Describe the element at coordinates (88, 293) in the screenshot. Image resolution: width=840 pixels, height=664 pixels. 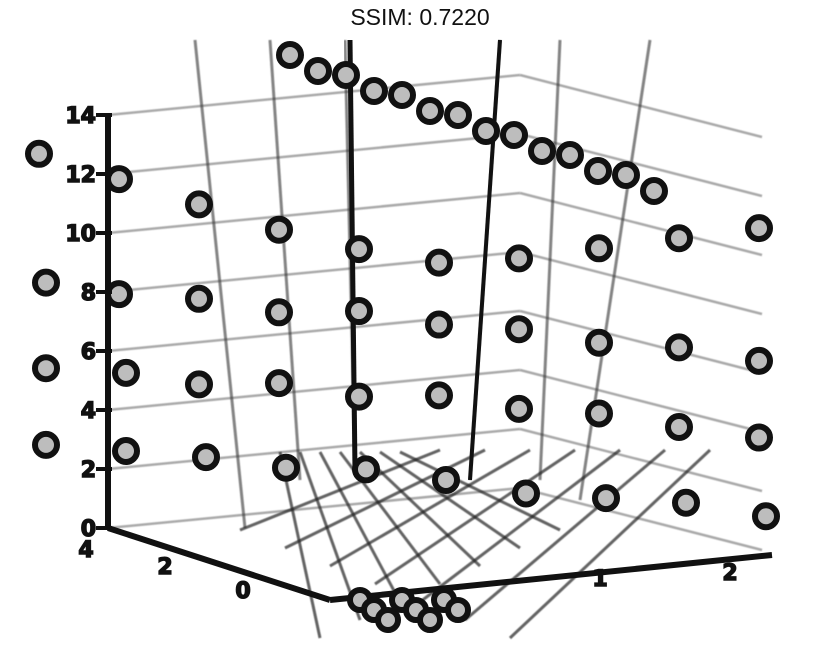
I see `z-tick-label: 8` at that location.